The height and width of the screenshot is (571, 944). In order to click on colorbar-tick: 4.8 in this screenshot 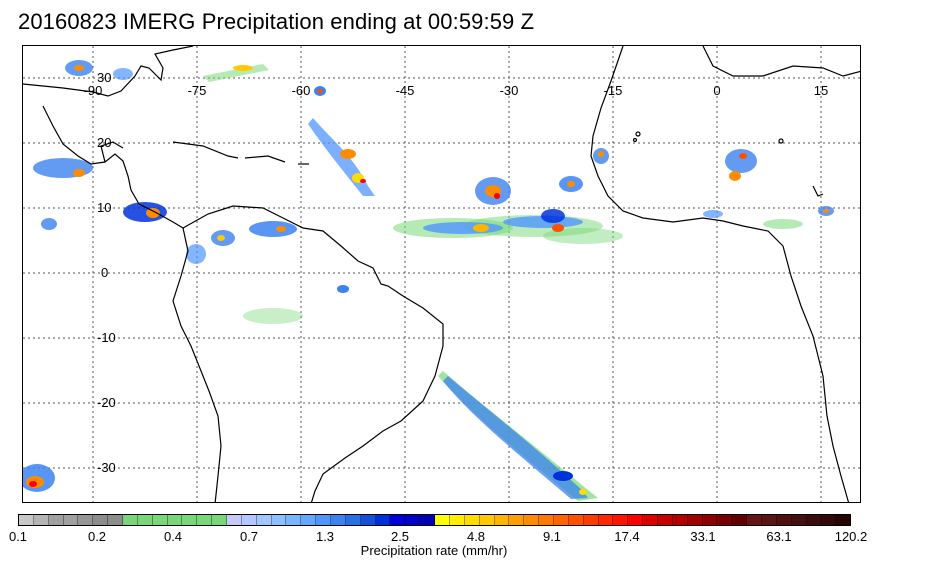, I will do `click(476, 536)`.